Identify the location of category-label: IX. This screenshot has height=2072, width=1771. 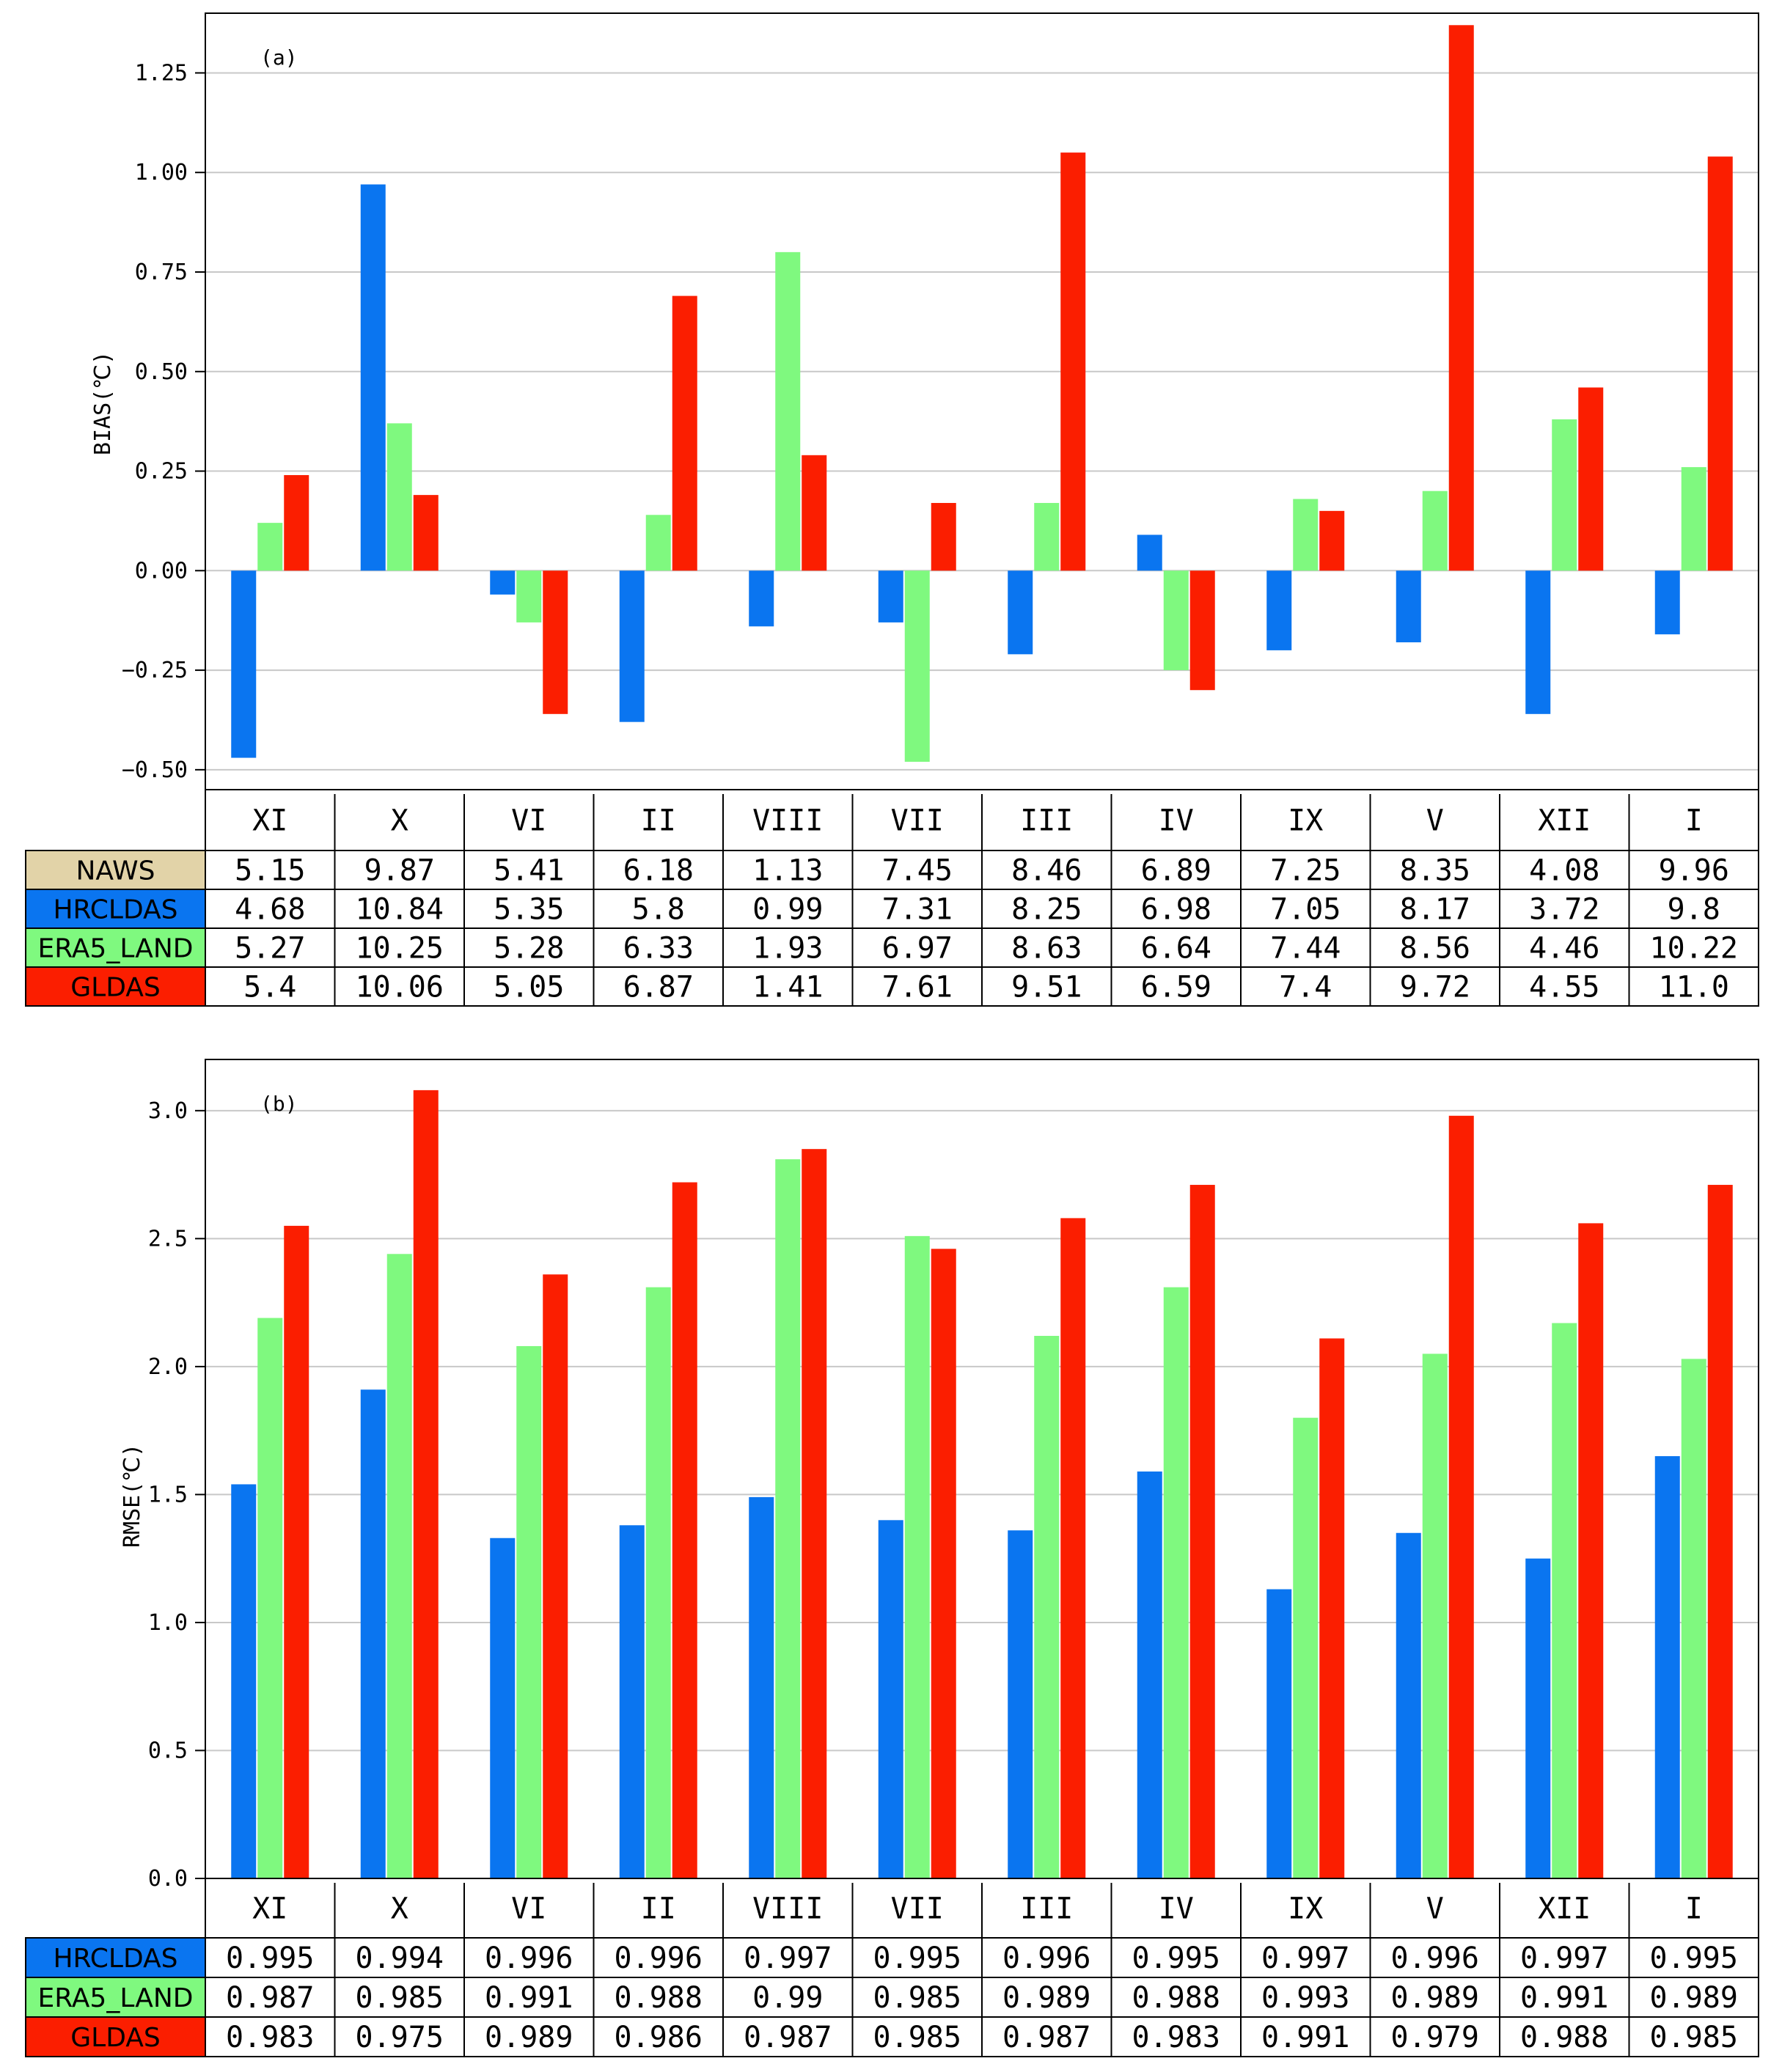
(1305, 821).